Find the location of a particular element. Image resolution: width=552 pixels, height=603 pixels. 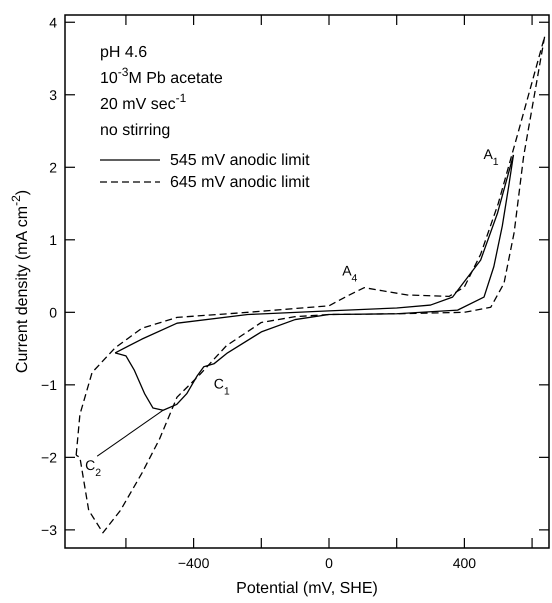

x-tick-label: 0 is located at coordinates (329, 563).